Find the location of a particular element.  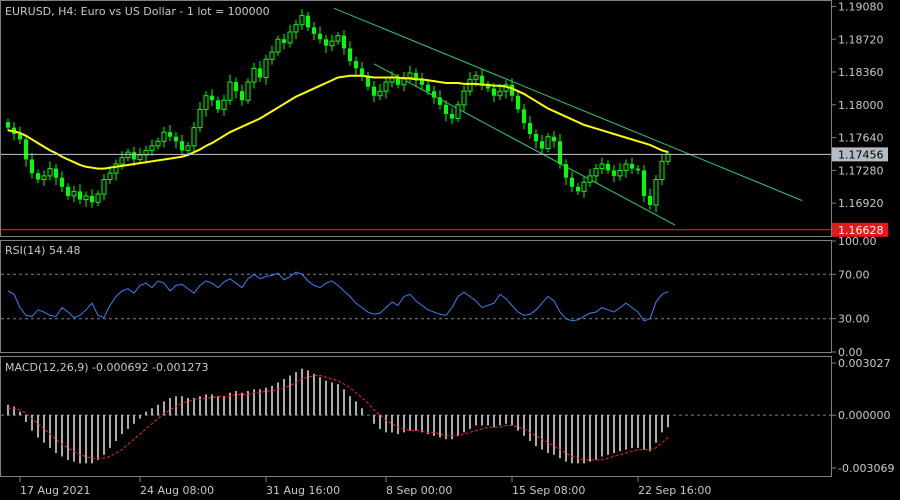

time-tick-label: 24 Aug 08:00 is located at coordinates (177, 490).